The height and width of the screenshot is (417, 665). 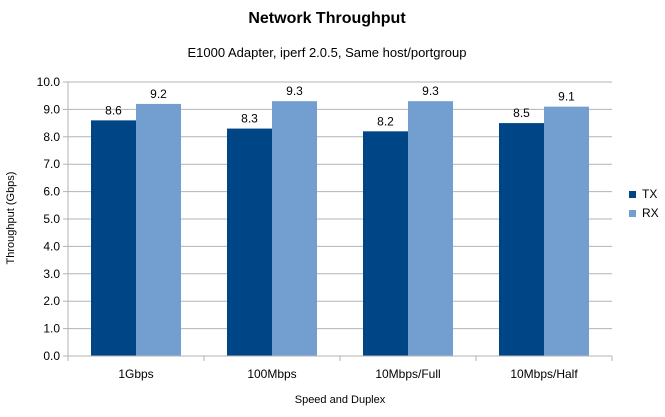 I want to click on x-axis-ticks: 1Gbps 100Mbps 10Mbps/Full 10Mbps/Half, so click(x=340, y=368).